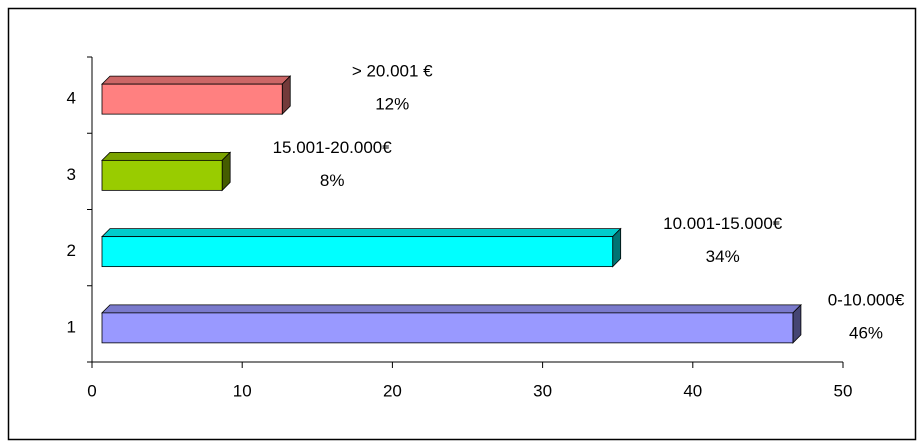  I want to click on data-label: 34%, so click(723, 256).